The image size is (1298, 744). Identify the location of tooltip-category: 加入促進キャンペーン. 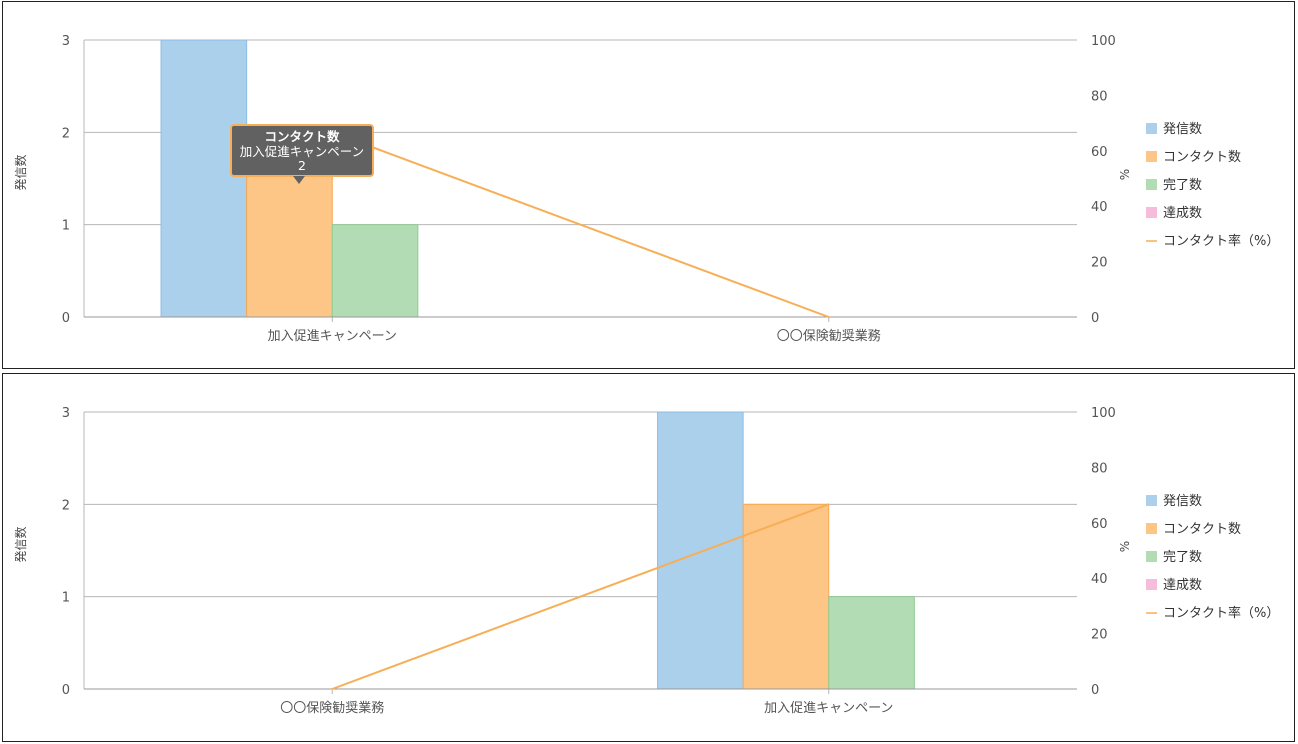
(302, 151).